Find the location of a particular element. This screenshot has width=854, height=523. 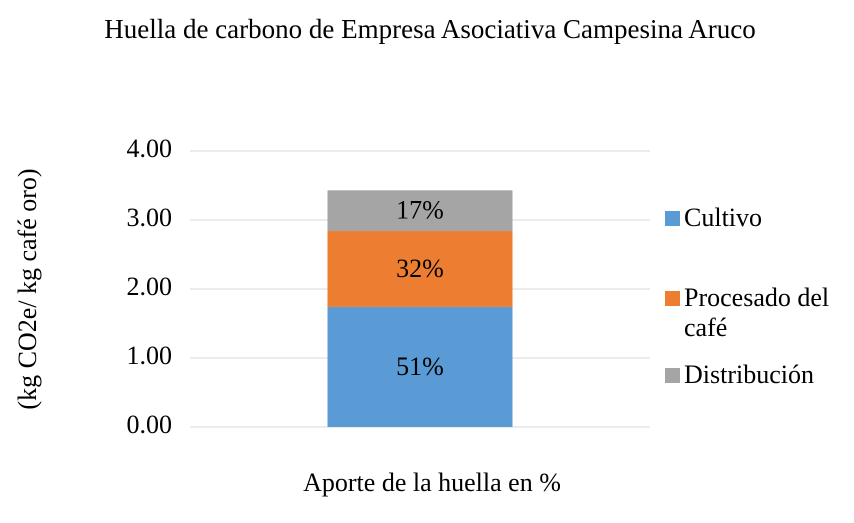

y-tick-label: 3.00 is located at coordinates (150, 217).